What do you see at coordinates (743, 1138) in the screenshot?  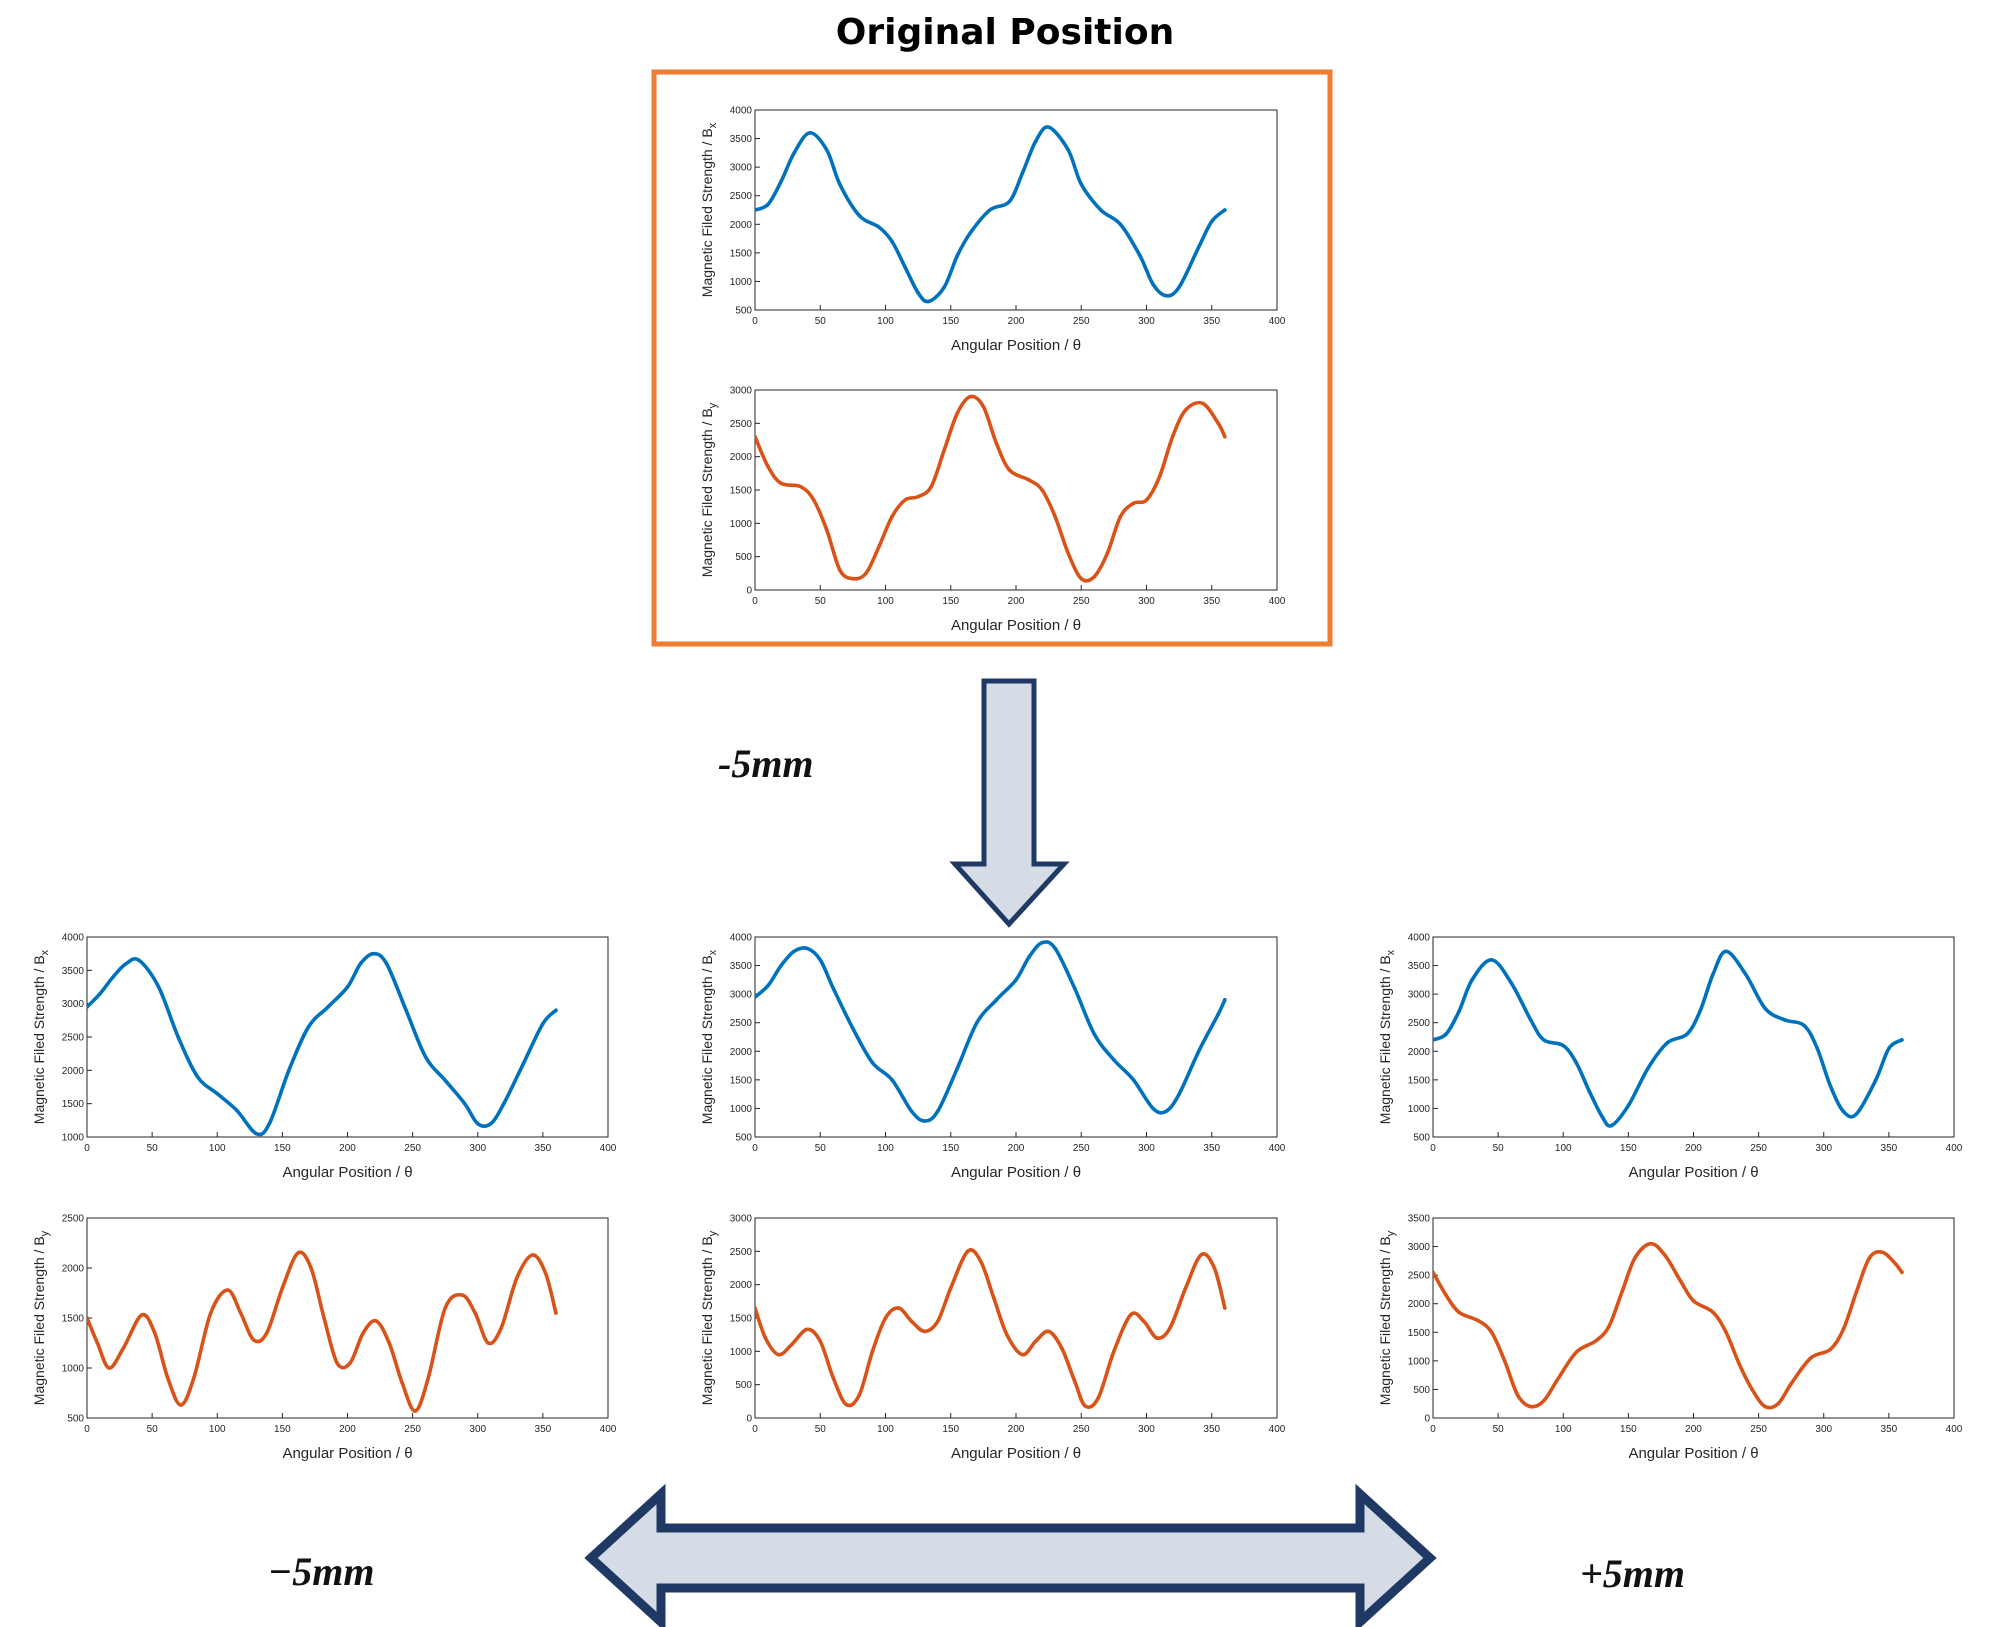 I see `y-tick-label: 500` at bounding box center [743, 1138].